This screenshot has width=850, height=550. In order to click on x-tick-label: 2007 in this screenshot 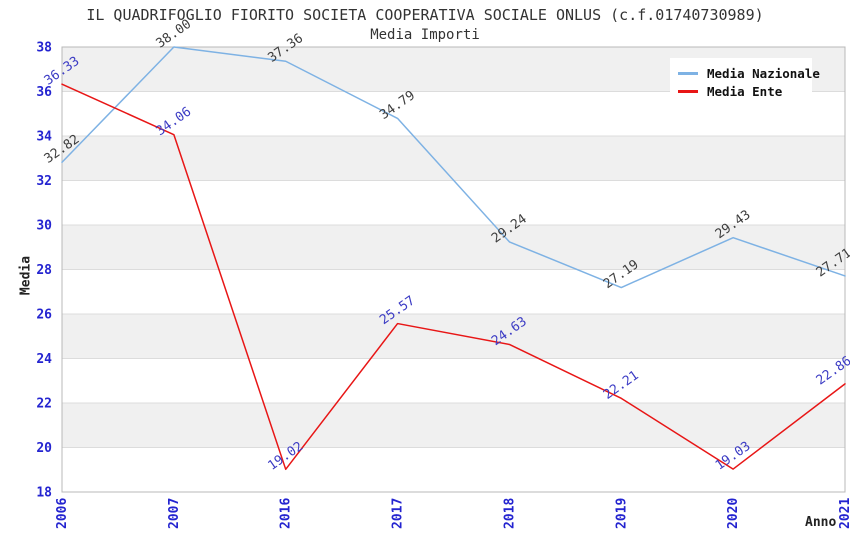, I will do `click(174, 513)`.